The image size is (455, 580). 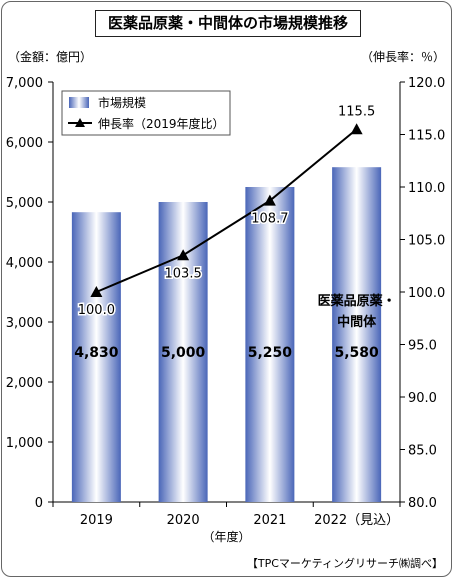 What do you see at coordinates (228, 23) in the screenshot?
I see `chart-title: 医薬品原薬・中間体の市場規模推移` at bounding box center [228, 23].